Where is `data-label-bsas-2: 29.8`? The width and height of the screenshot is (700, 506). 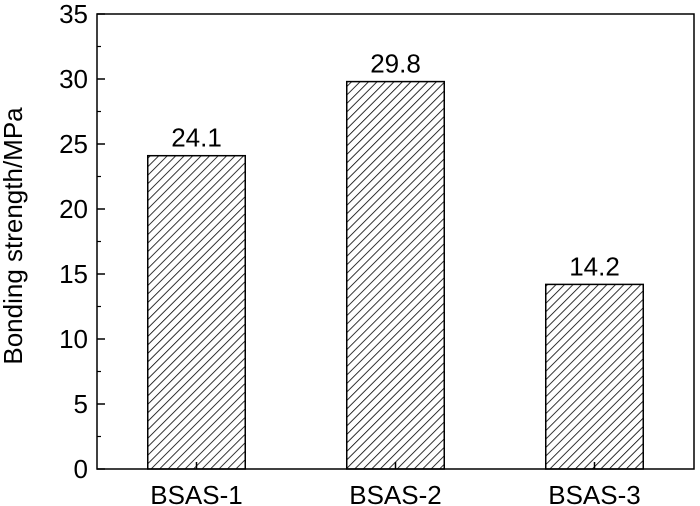 data-label-bsas-2: 29.8 is located at coordinates (395, 64).